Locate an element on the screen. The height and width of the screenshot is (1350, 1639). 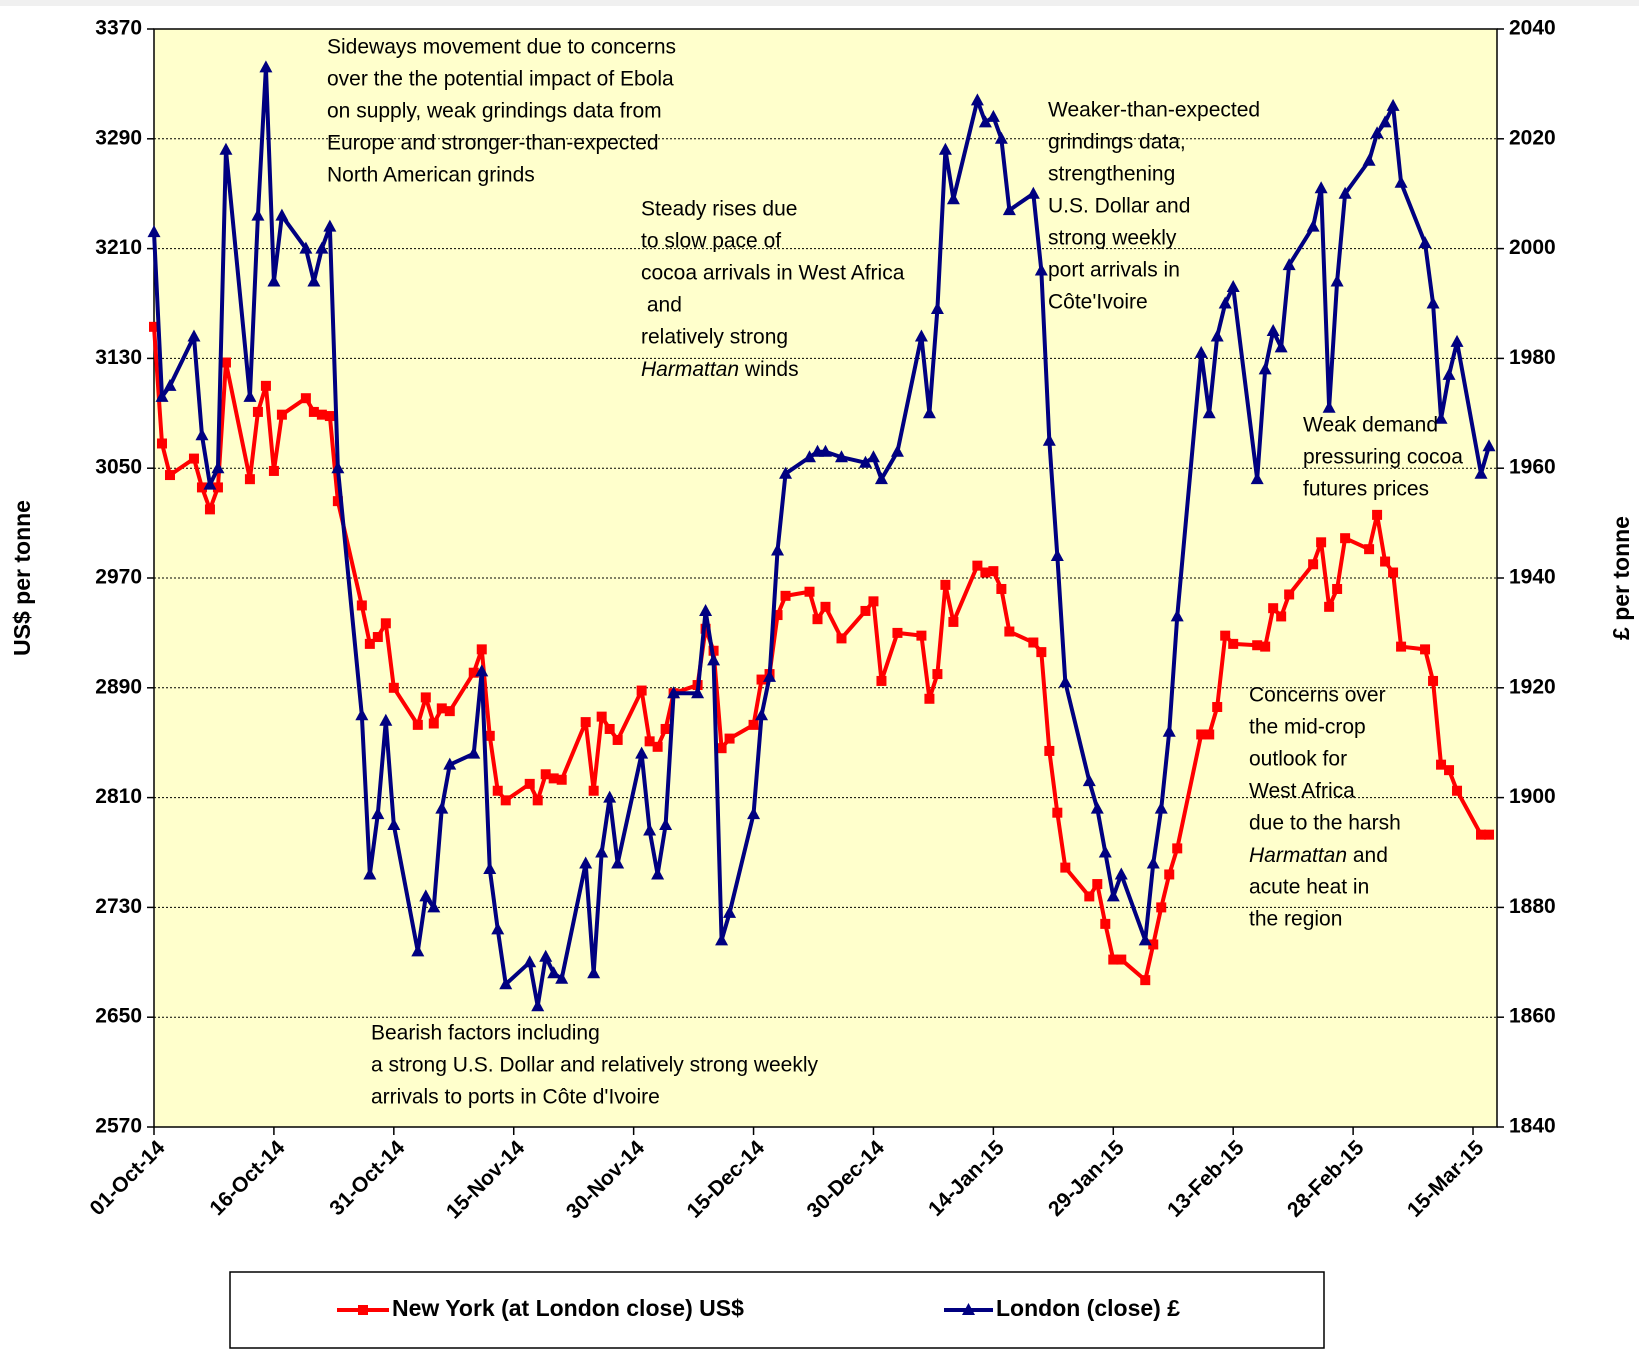
annotation-line: Harmattan winds is located at coordinates (720, 369).